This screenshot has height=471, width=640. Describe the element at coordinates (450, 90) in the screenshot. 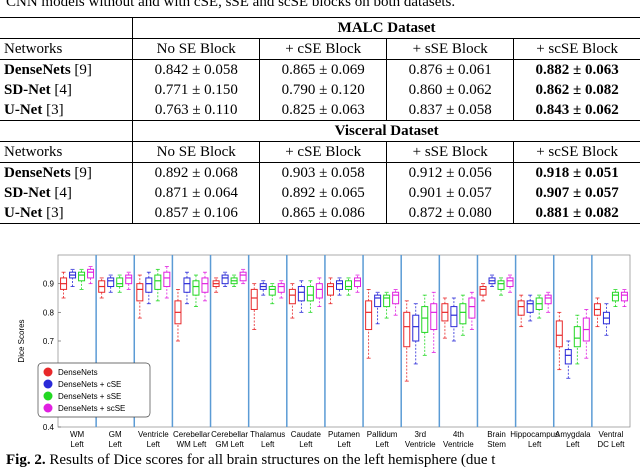

I see `value-cell: 0.860 ± 0.062` at that location.